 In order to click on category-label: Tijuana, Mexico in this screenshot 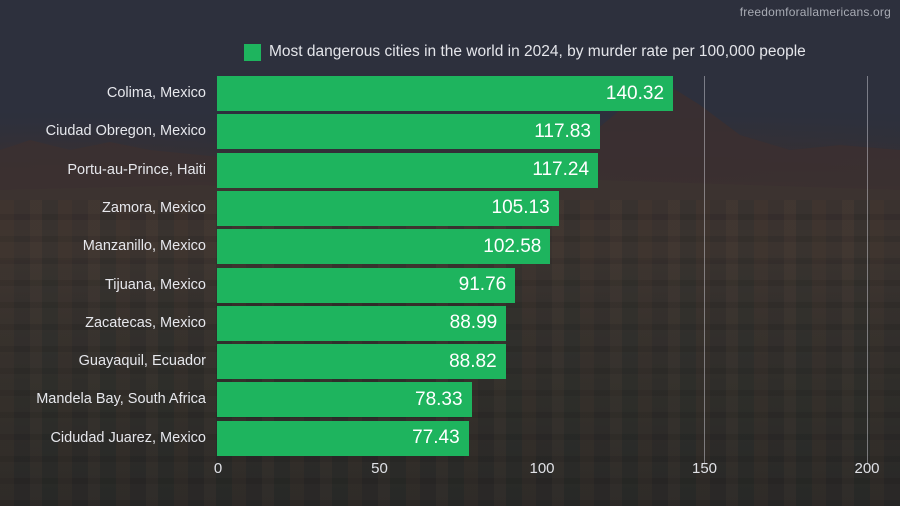, I will do `click(155, 284)`.